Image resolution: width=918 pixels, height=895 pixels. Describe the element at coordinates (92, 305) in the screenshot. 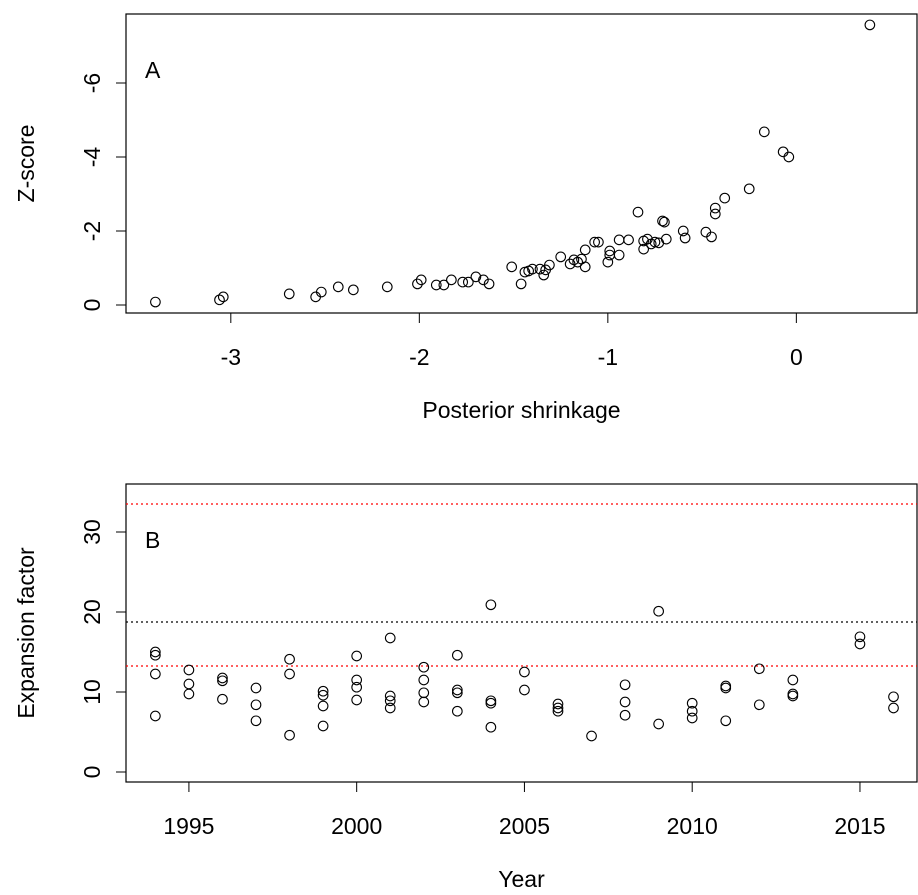

I see `y-tick-label: 0` at that location.